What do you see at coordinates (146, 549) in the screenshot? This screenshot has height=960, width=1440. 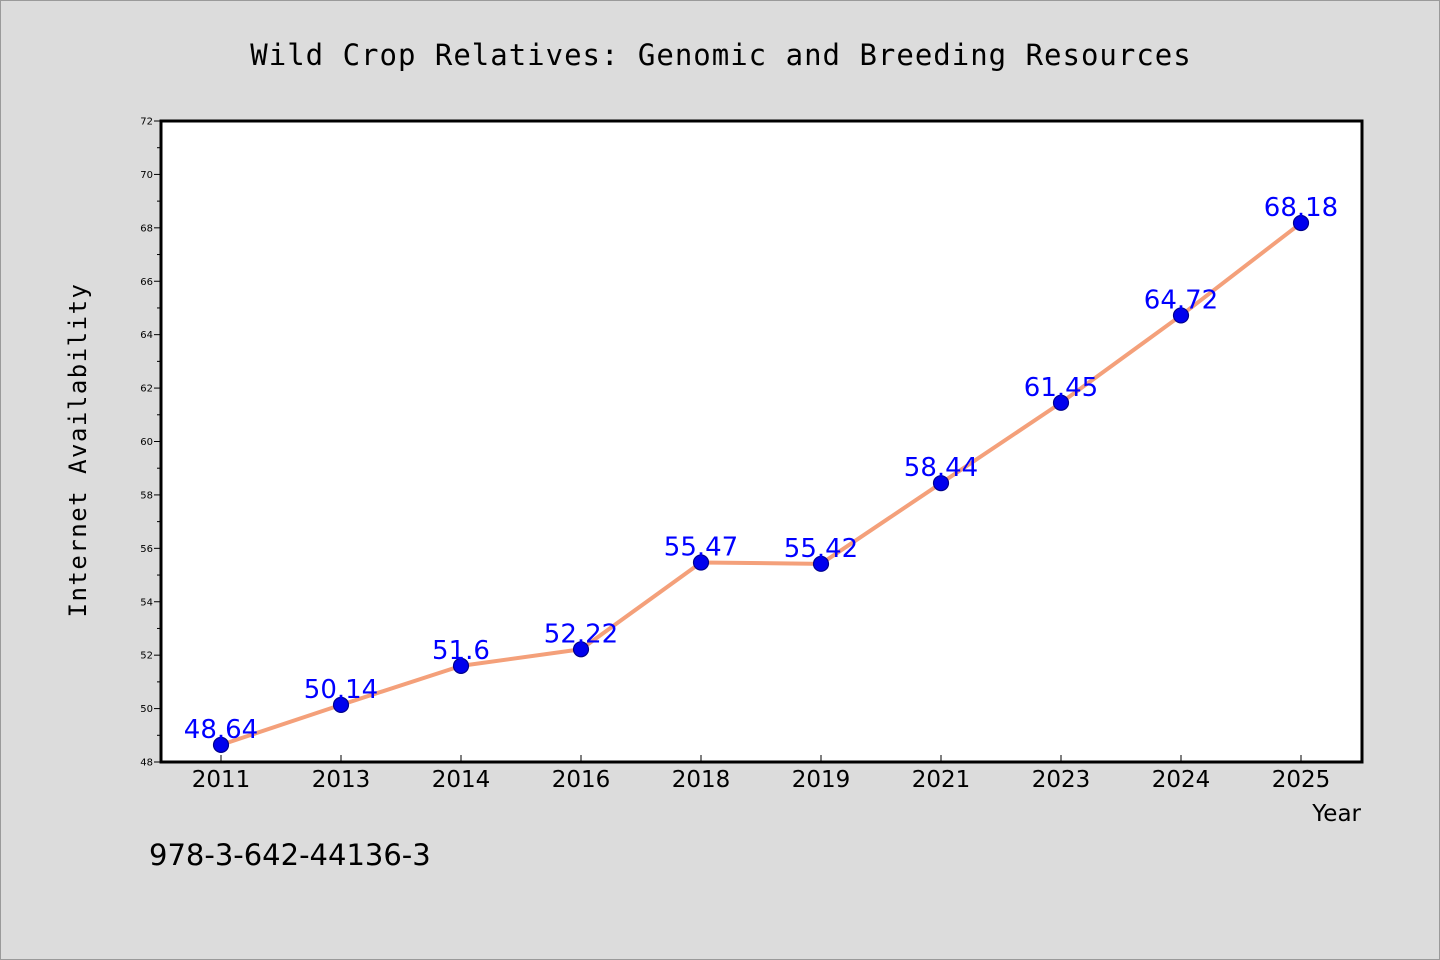 I see `y-tick-label: 56` at bounding box center [146, 549].